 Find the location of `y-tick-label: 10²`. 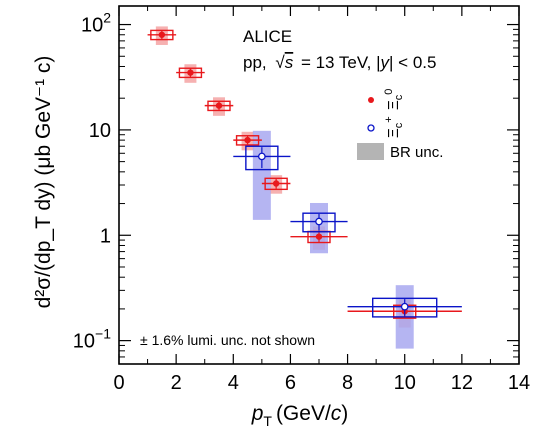

y-tick-label: 10² is located at coordinates (96, 23).